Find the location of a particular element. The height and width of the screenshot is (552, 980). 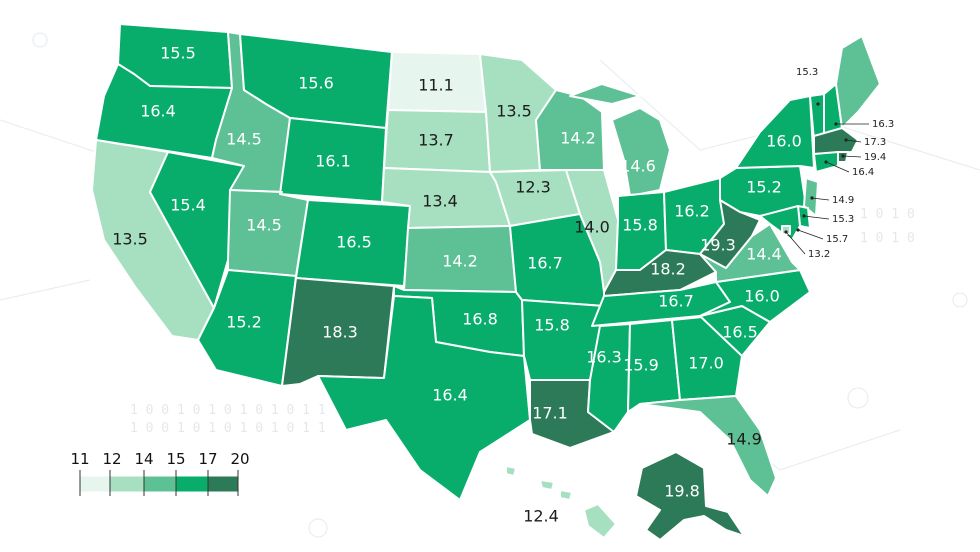

state-value-label-RI: 19.4 is located at coordinates (875, 157).